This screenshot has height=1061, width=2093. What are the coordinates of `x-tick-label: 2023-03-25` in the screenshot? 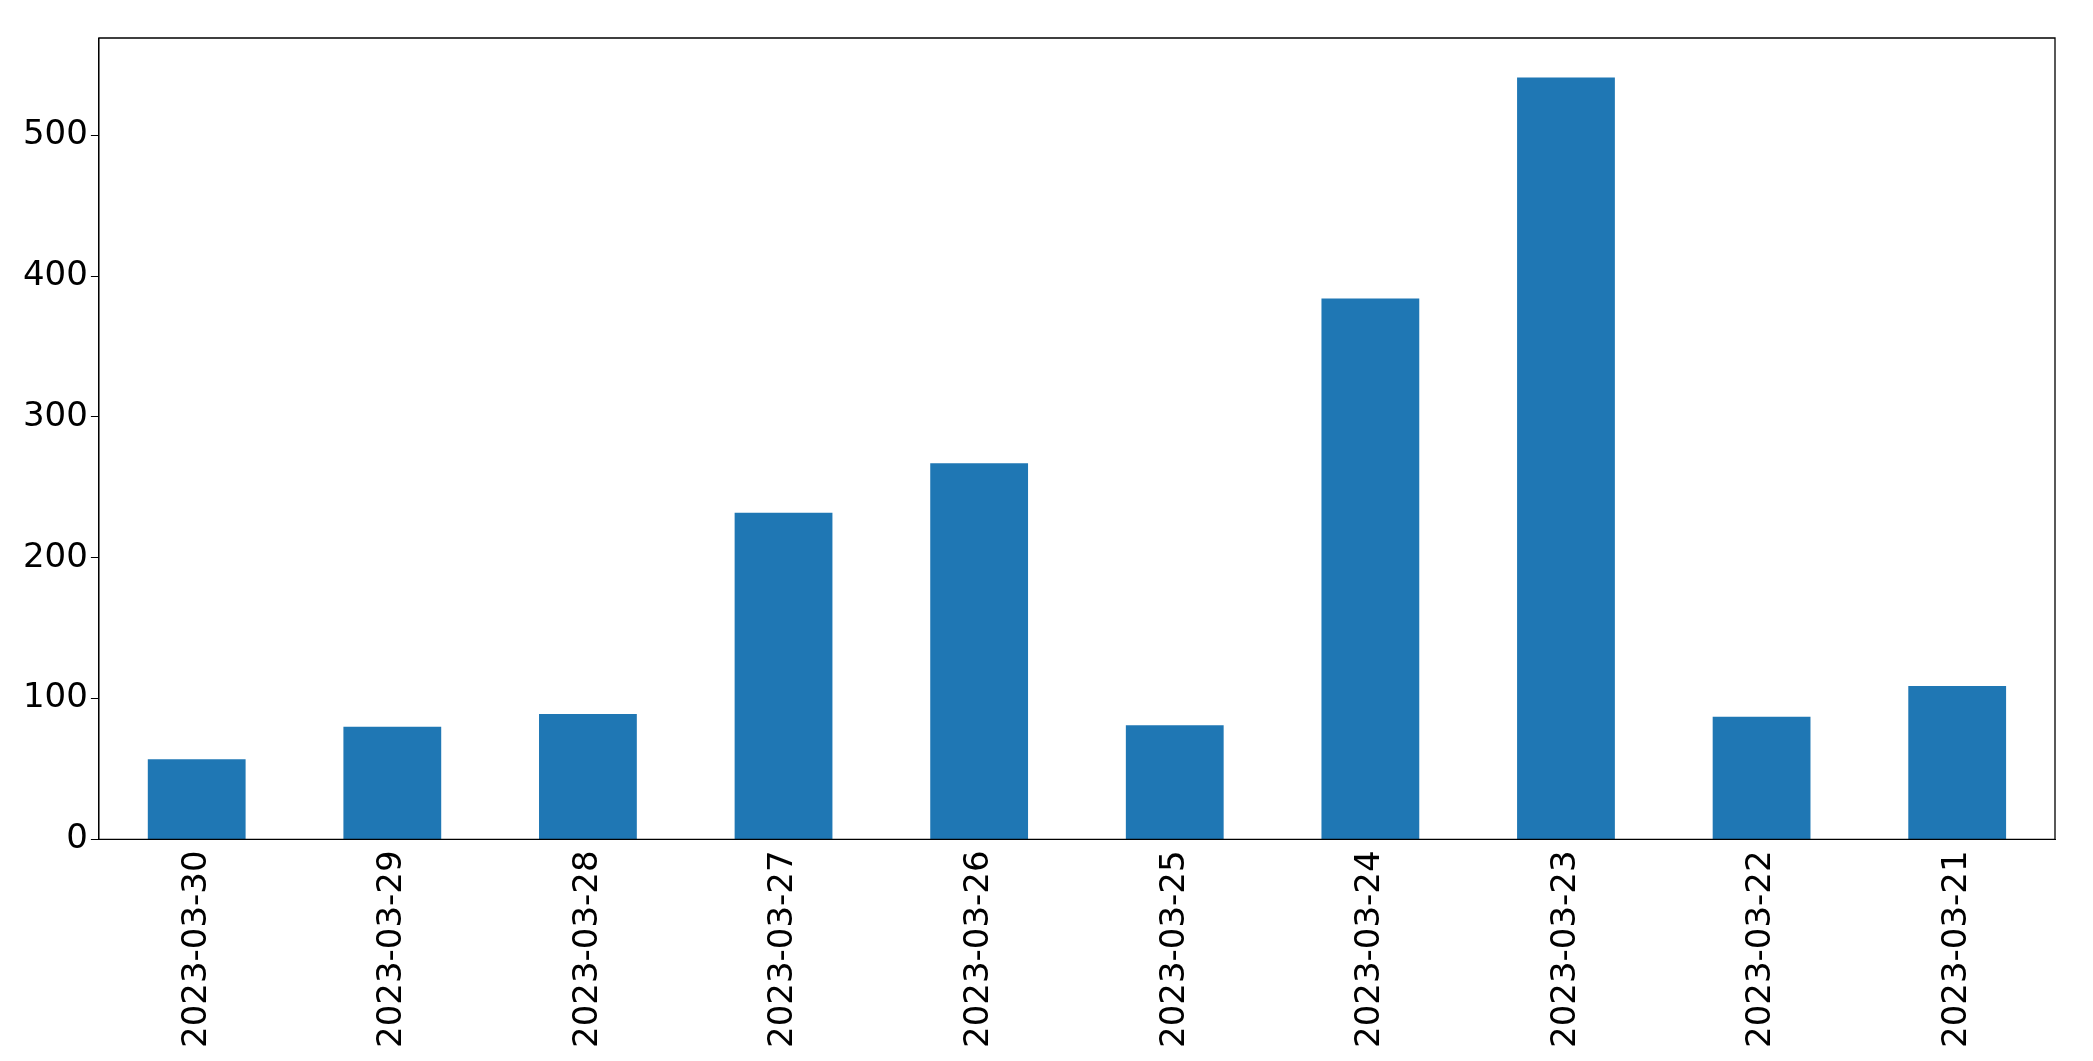 It's located at (1171, 949).